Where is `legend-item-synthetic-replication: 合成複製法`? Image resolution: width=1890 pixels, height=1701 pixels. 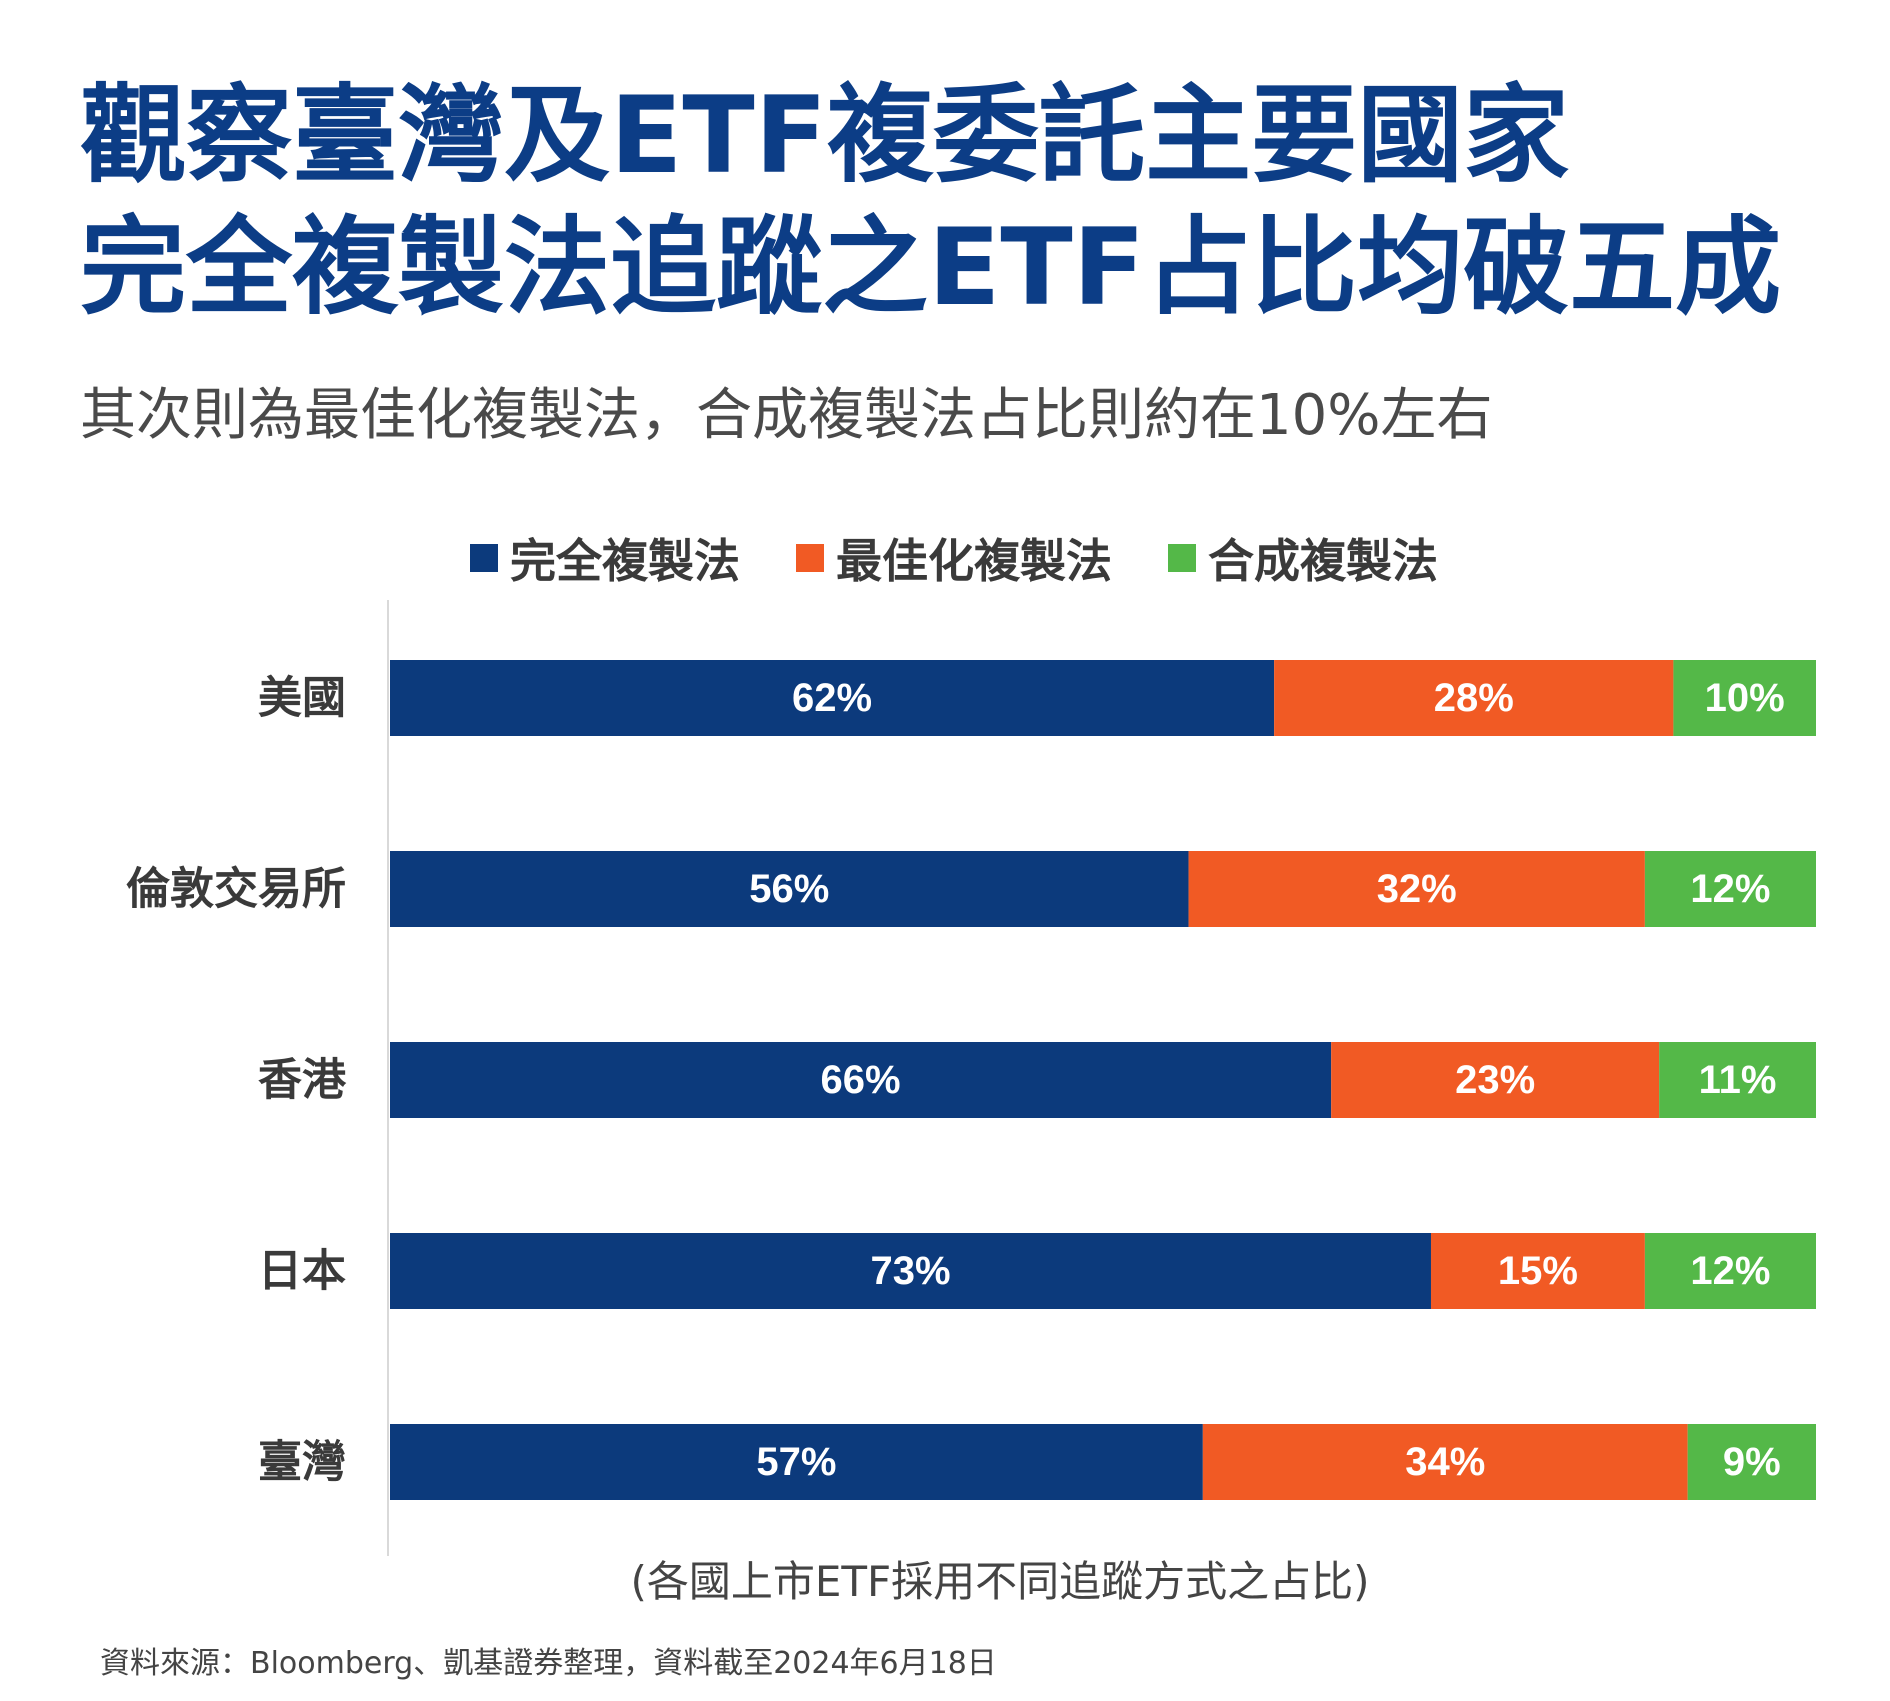 legend-item-synthetic-replication: 合成複製法 is located at coordinates (1303, 558).